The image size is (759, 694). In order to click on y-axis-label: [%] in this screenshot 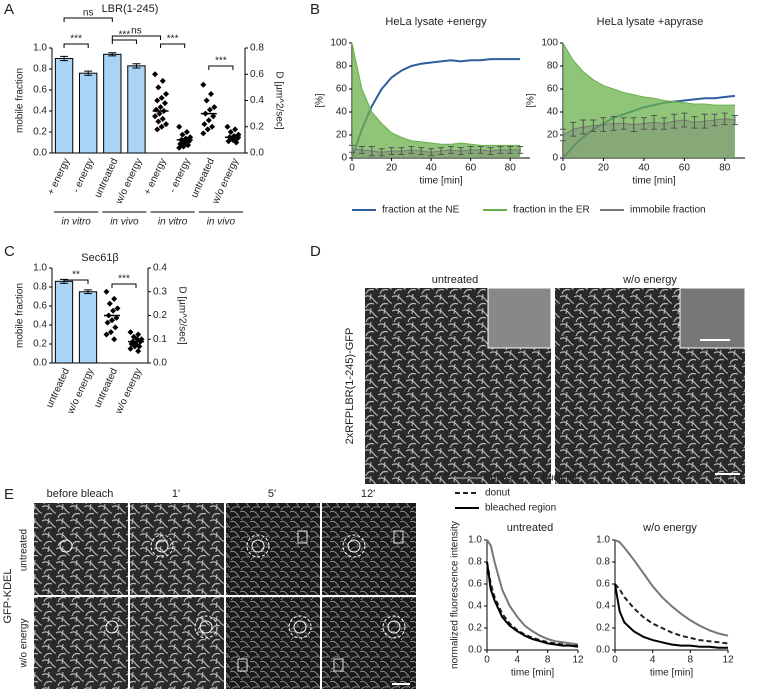, I will do `click(320, 100)`.